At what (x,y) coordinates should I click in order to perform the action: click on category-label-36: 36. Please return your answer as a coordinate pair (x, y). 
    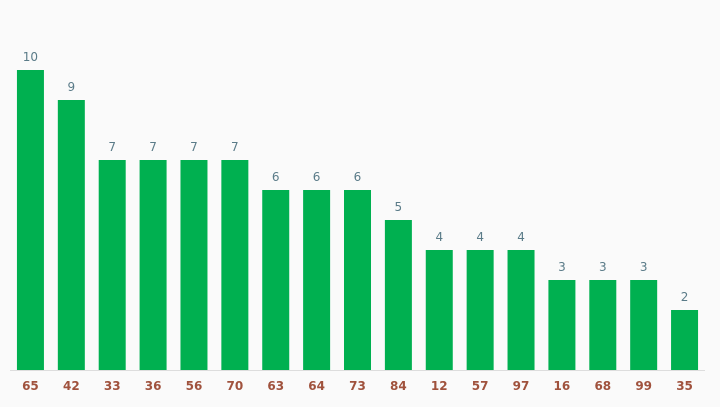
    Looking at the image, I should click on (153, 386).